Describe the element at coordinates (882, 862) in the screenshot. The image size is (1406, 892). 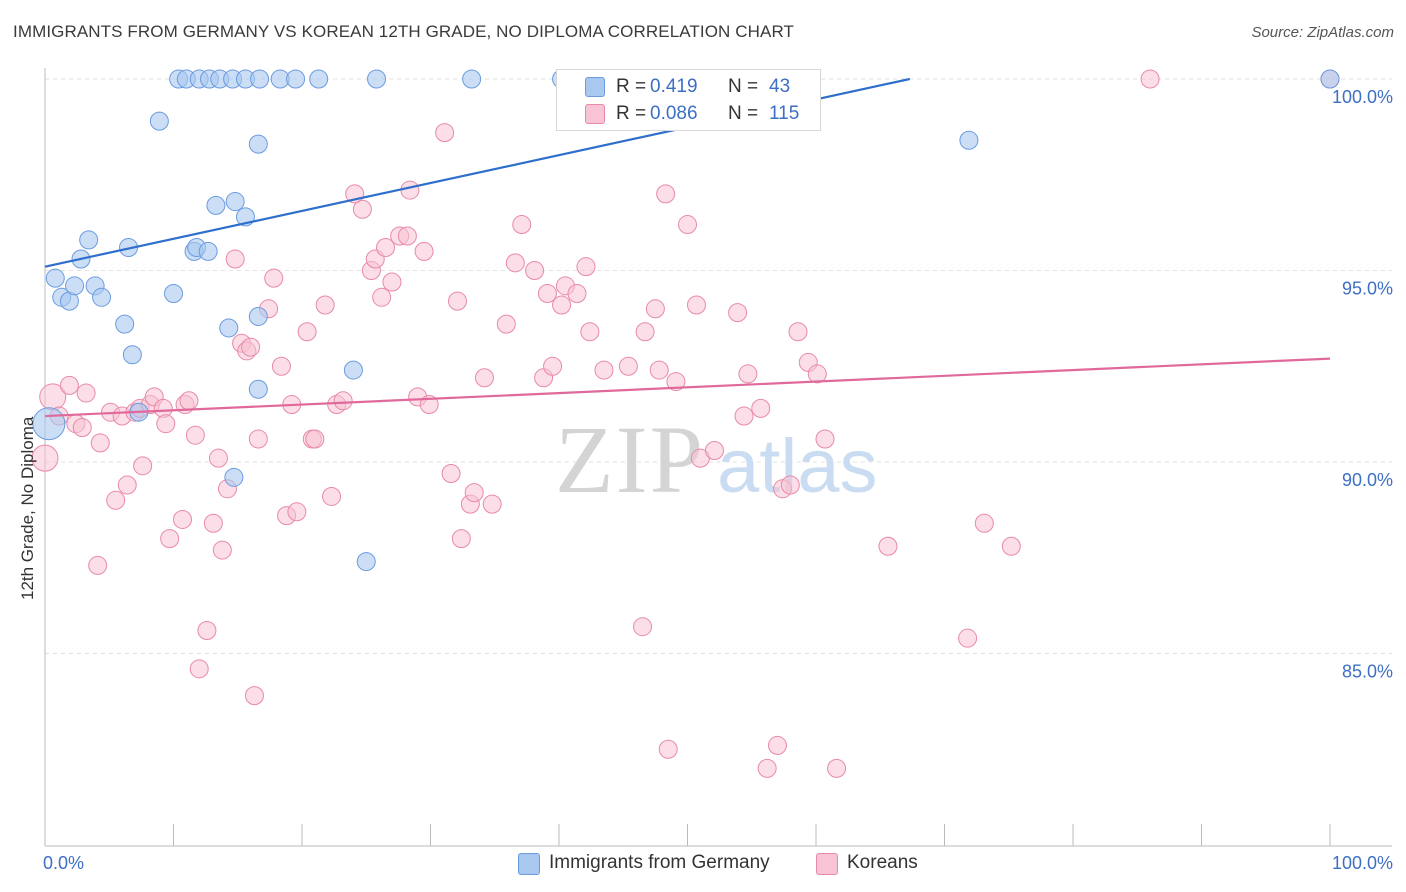
I see `bottom-legend-label-koreans: Koreans` at that location.